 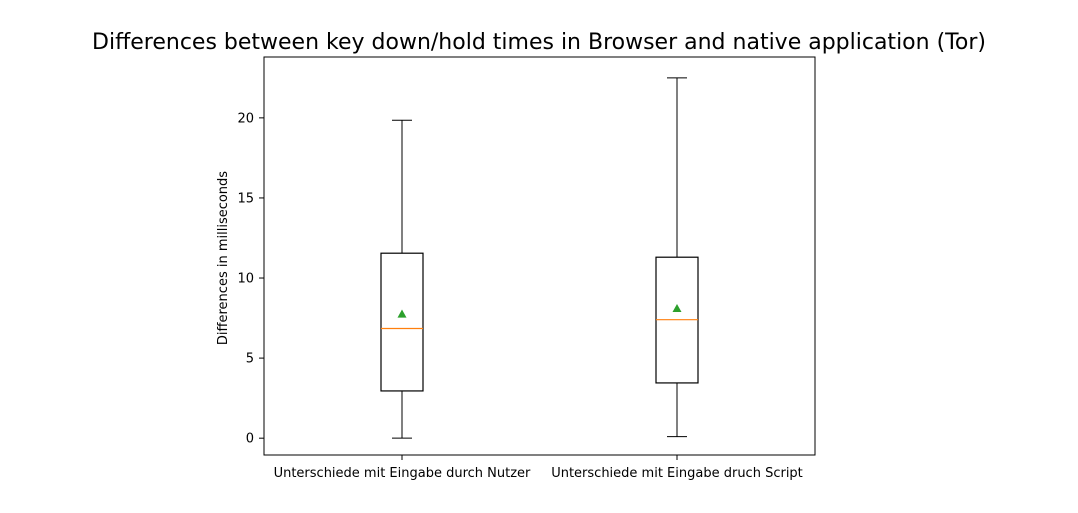 I want to click on x-tick-label: Unterschiede mit Eingabe durch Nutzer, so click(x=402, y=473).